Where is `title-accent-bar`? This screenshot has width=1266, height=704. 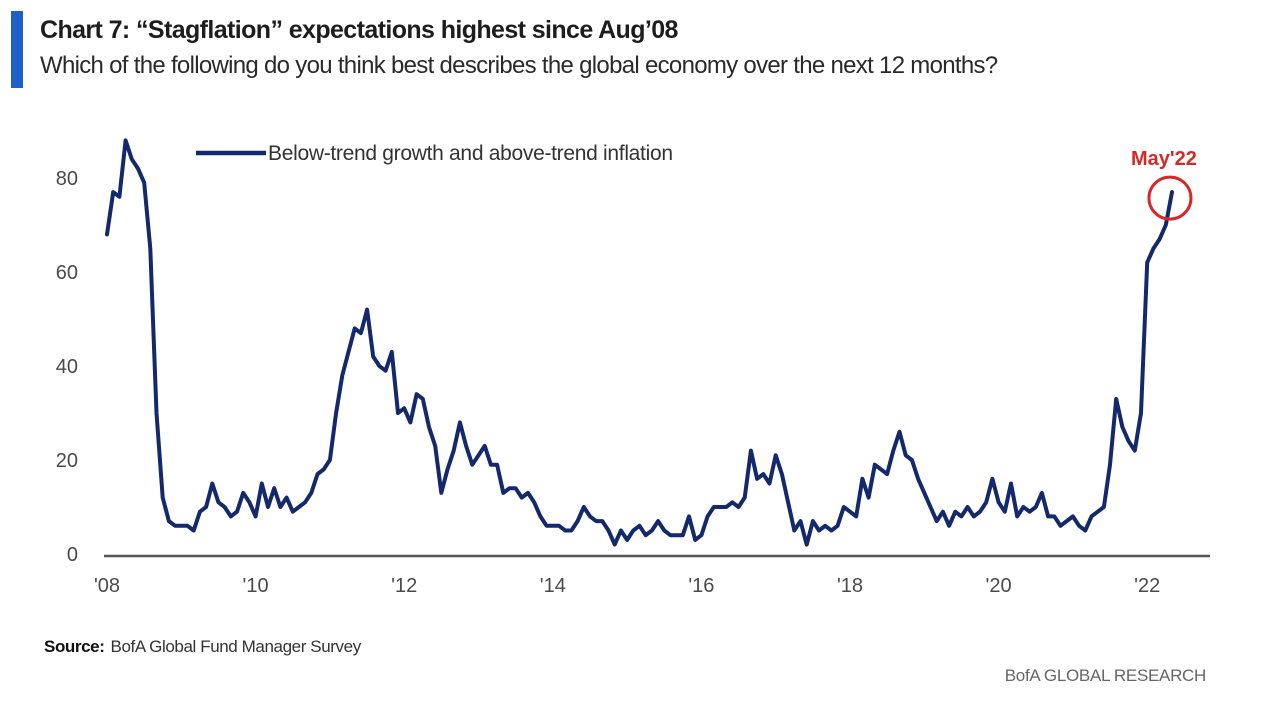
title-accent-bar is located at coordinates (17, 49).